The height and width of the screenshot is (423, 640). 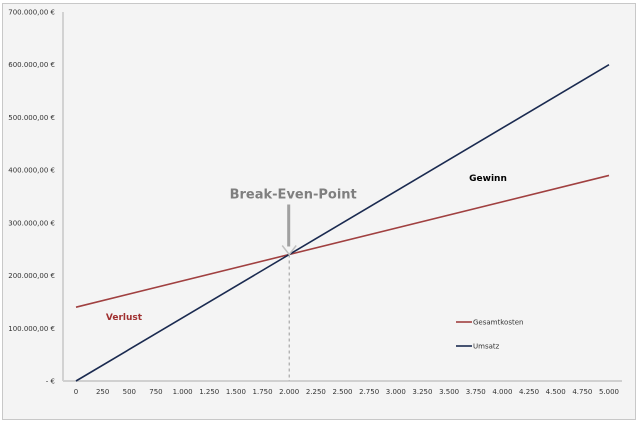 I want to click on y-tick-label: 500.000,00 €, so click(x=31, y=118).